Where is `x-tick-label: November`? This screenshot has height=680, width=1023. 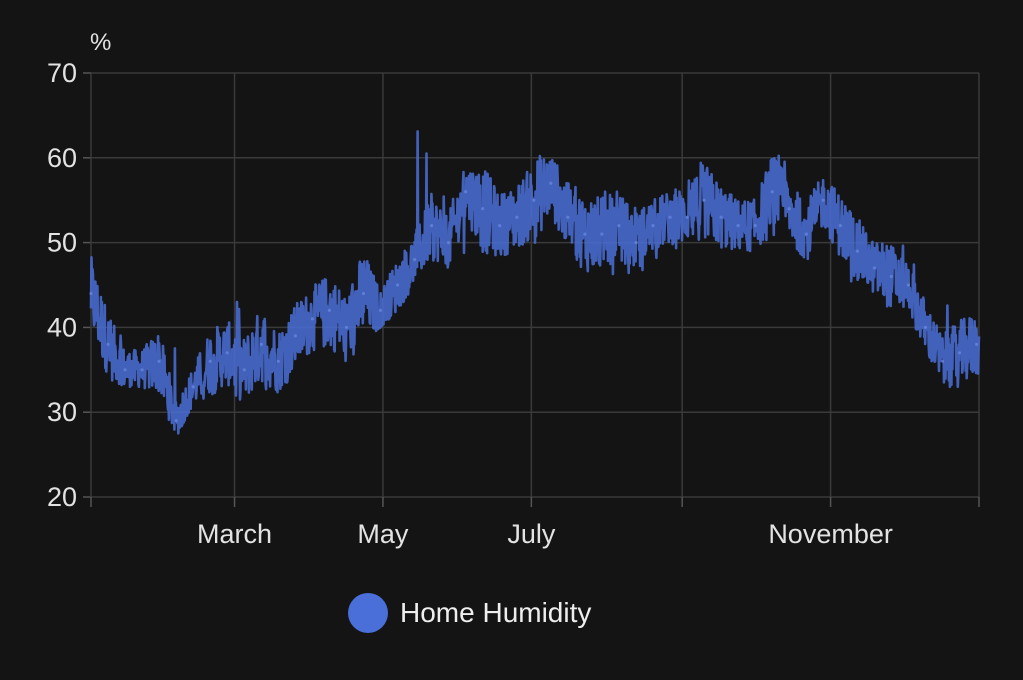 x-tick-label: November is located at coordinates (830, 534).